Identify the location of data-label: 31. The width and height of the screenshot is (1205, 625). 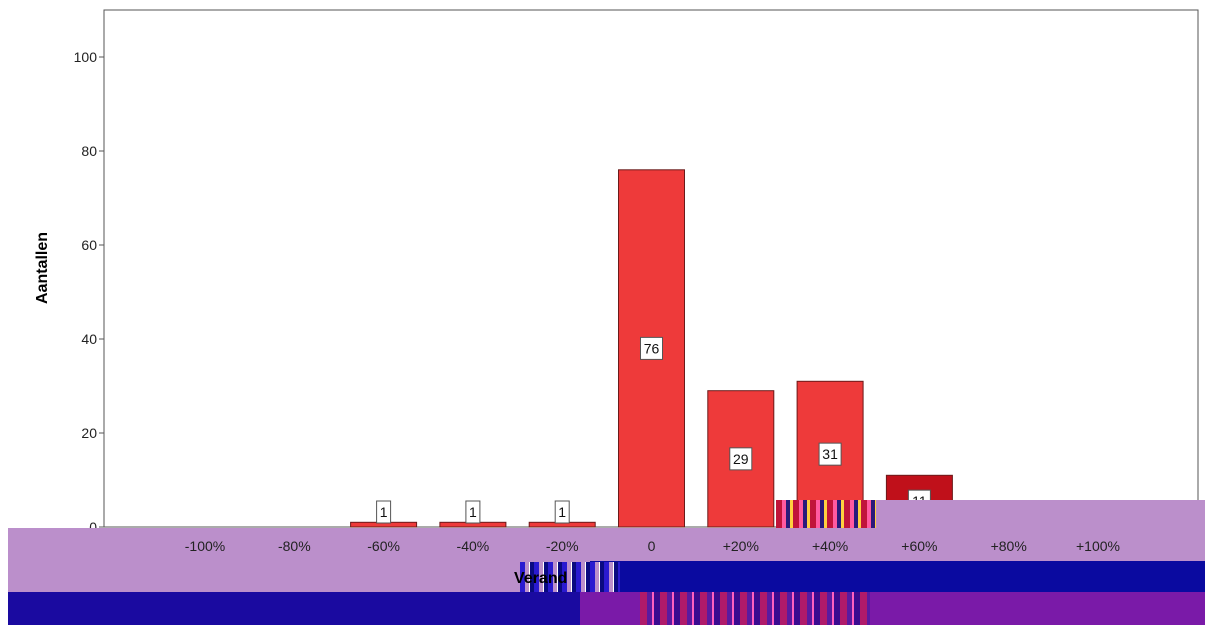
(830, 454).